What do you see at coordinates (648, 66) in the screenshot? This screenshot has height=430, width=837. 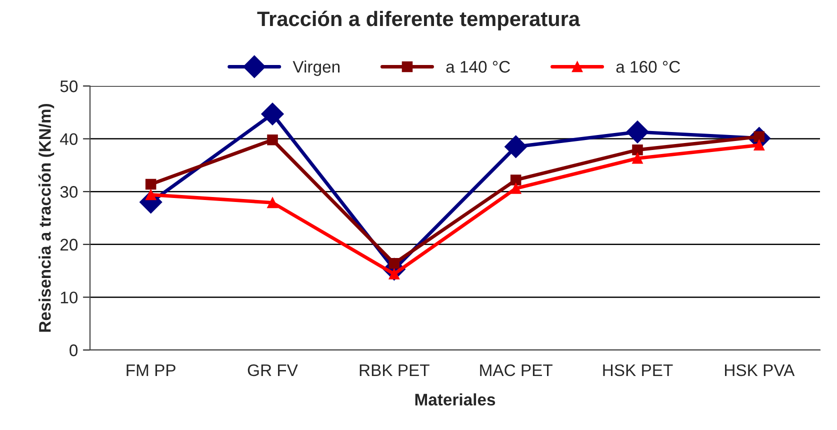 I see `legend-label: a 160 °C` at bounding box center [648, 66].